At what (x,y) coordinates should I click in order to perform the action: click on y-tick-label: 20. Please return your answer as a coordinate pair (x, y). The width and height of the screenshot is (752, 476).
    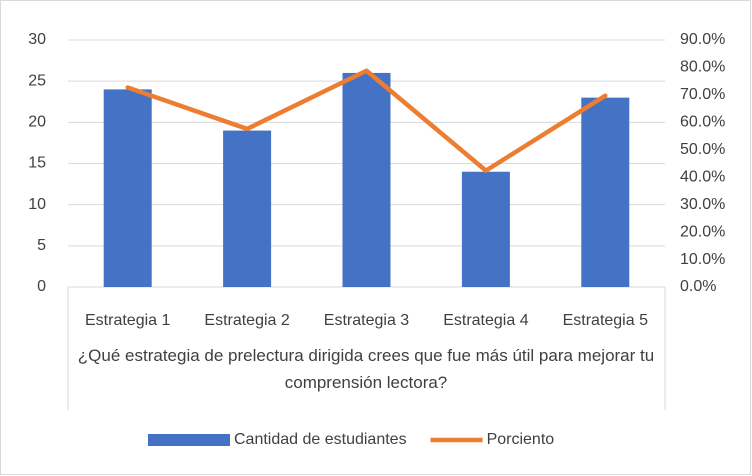
    Looking at the image, I should click on (37, 122).